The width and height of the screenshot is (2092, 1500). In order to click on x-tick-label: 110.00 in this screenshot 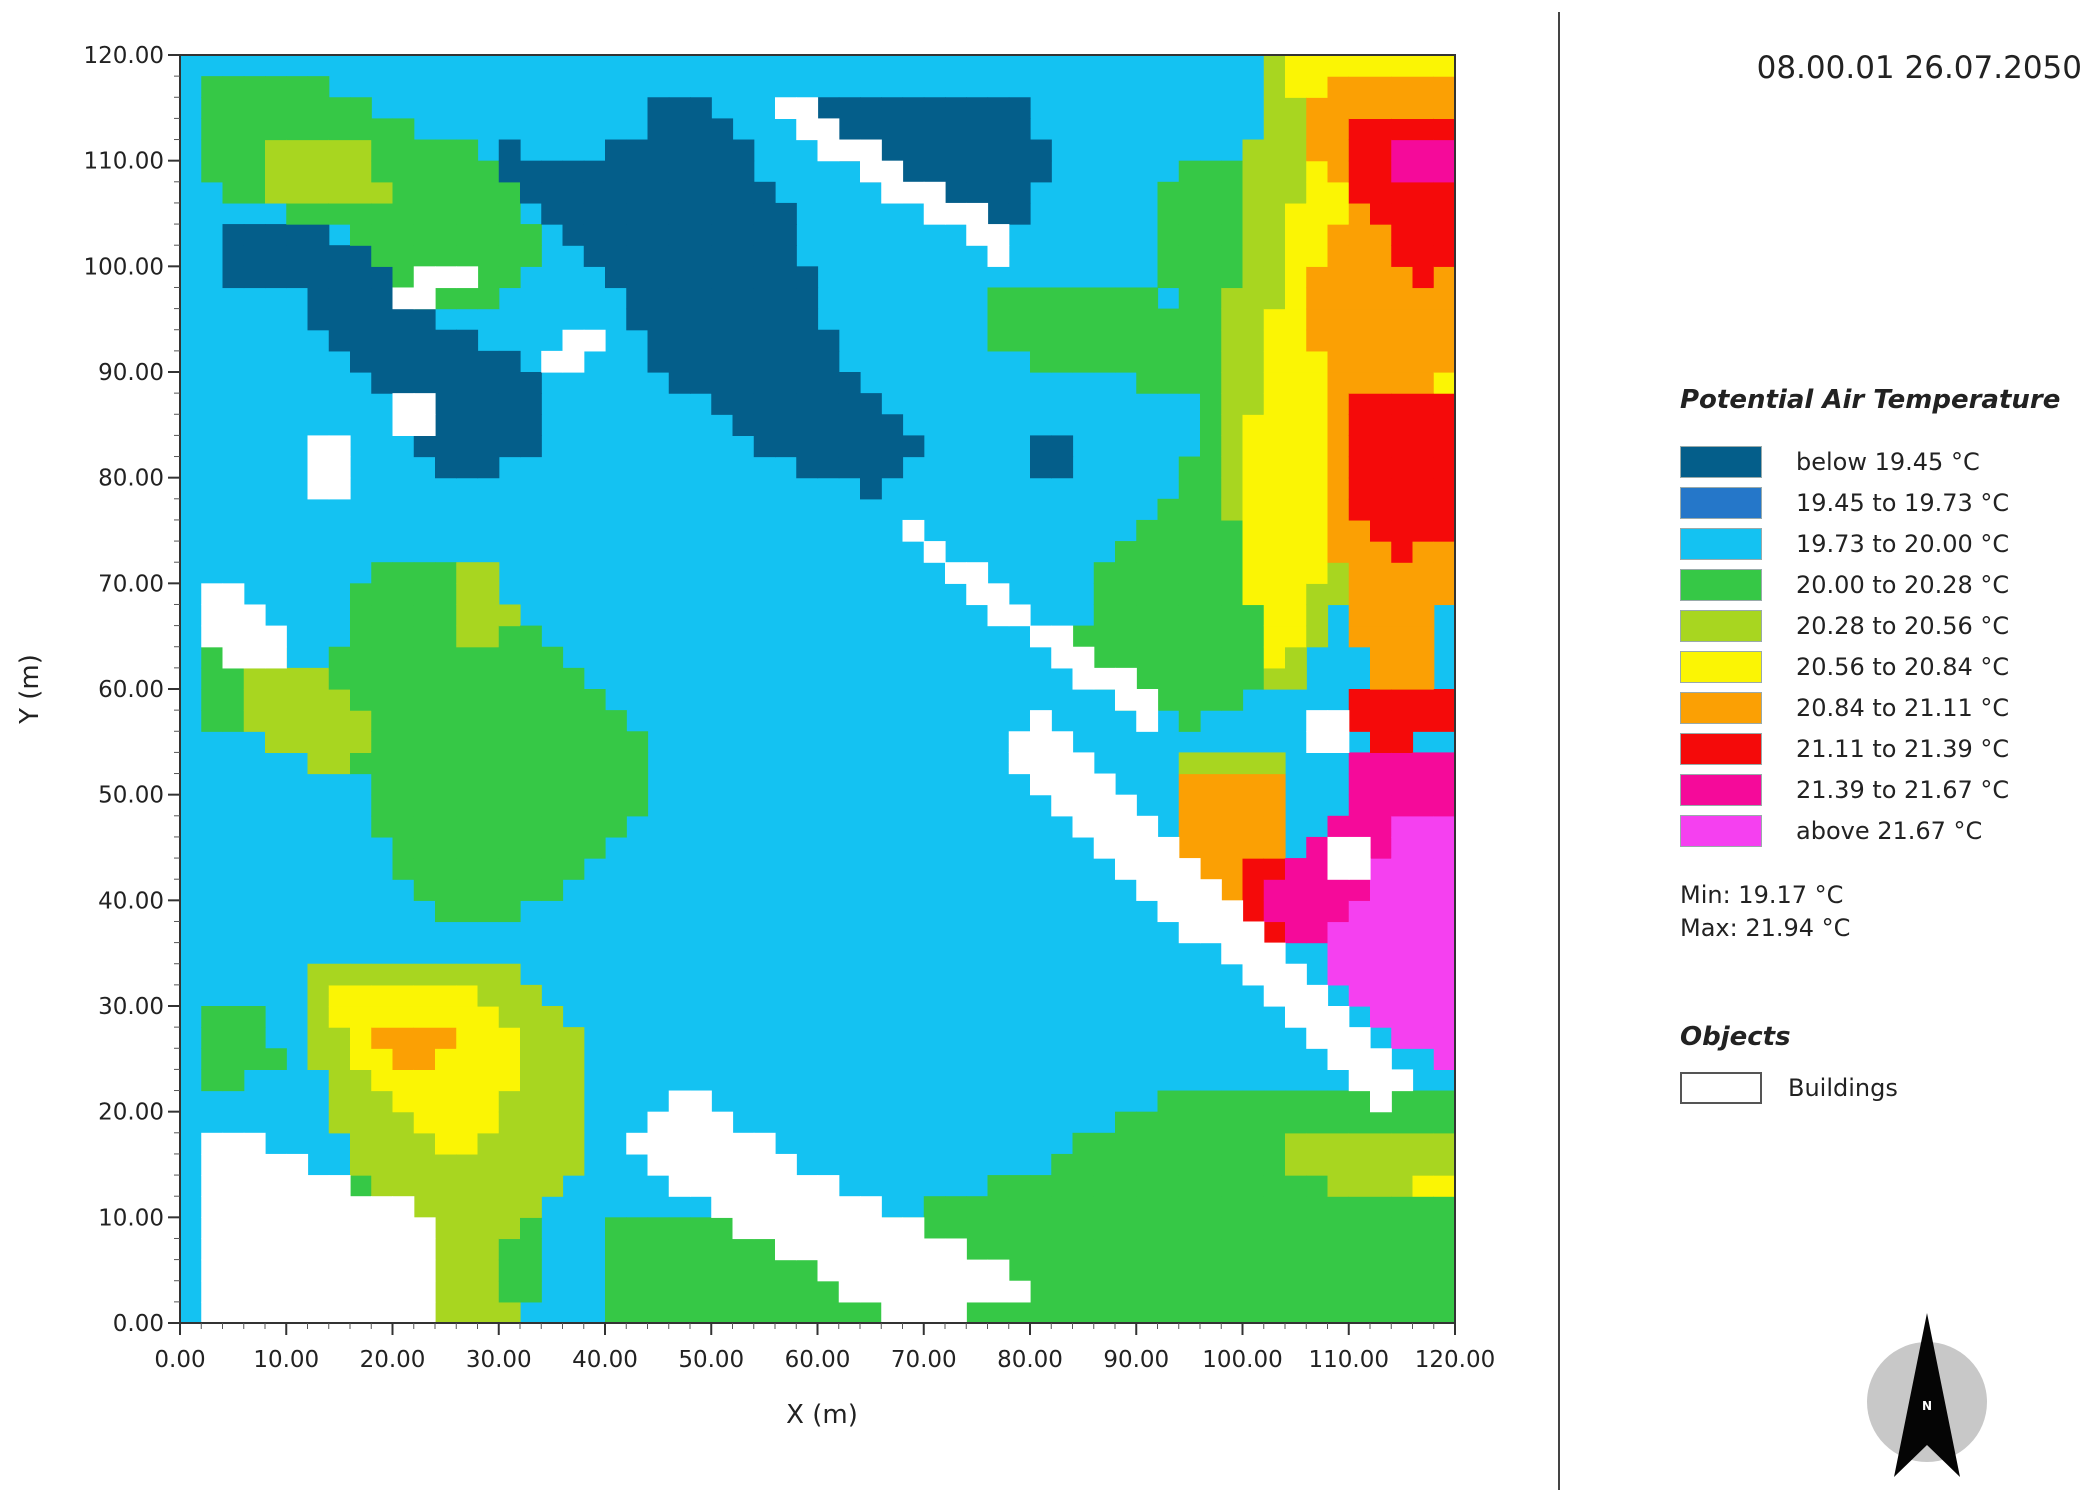, I will do `click(1349, 1360)`.